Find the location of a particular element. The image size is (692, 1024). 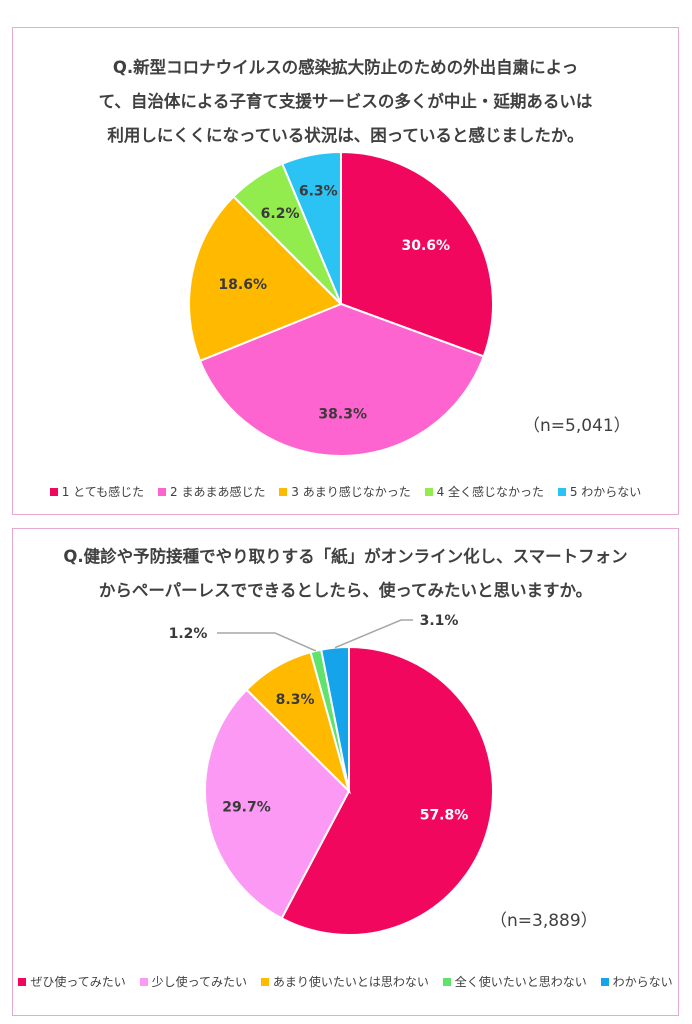

legend-item: 2 まあまあ感じた is located at coordinates (211, 491).